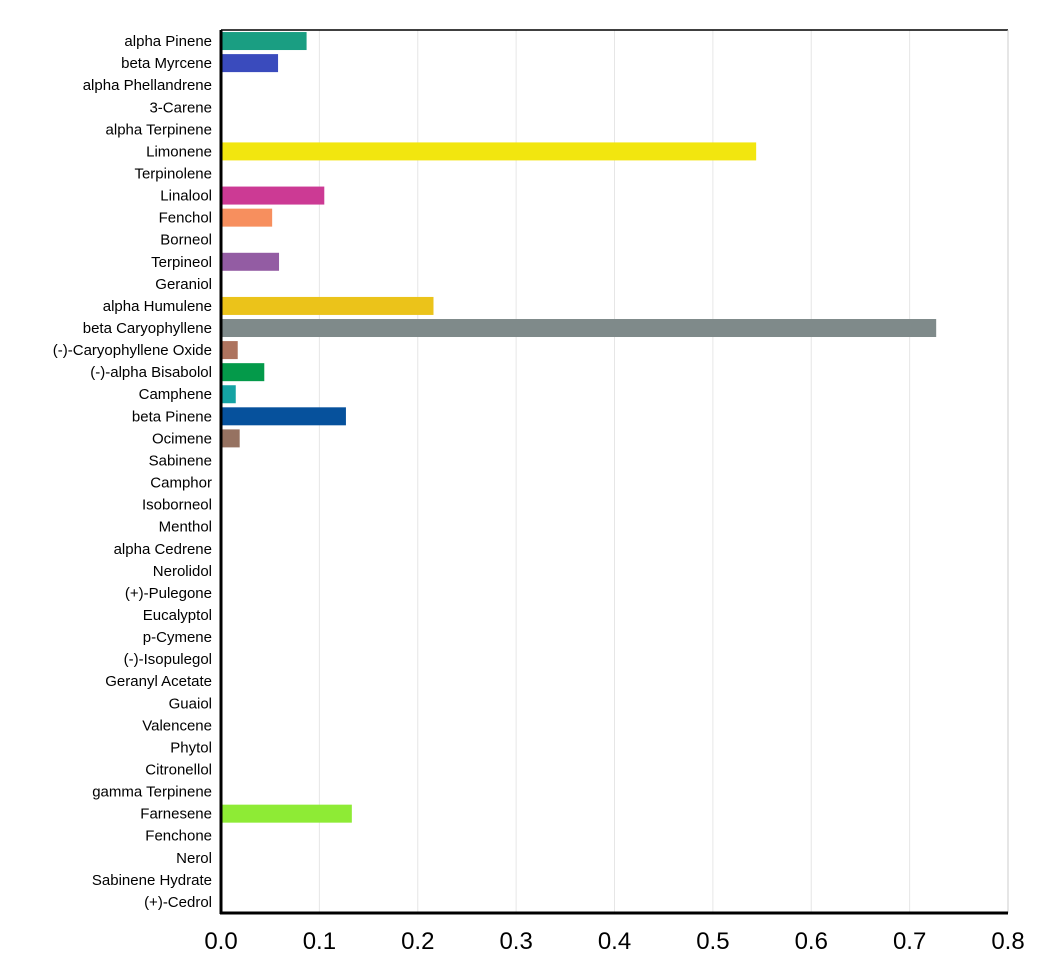  Describe the element at coordinates (220, 941) in the screenshot. I see `x-tick-label: 0.0` at that location.